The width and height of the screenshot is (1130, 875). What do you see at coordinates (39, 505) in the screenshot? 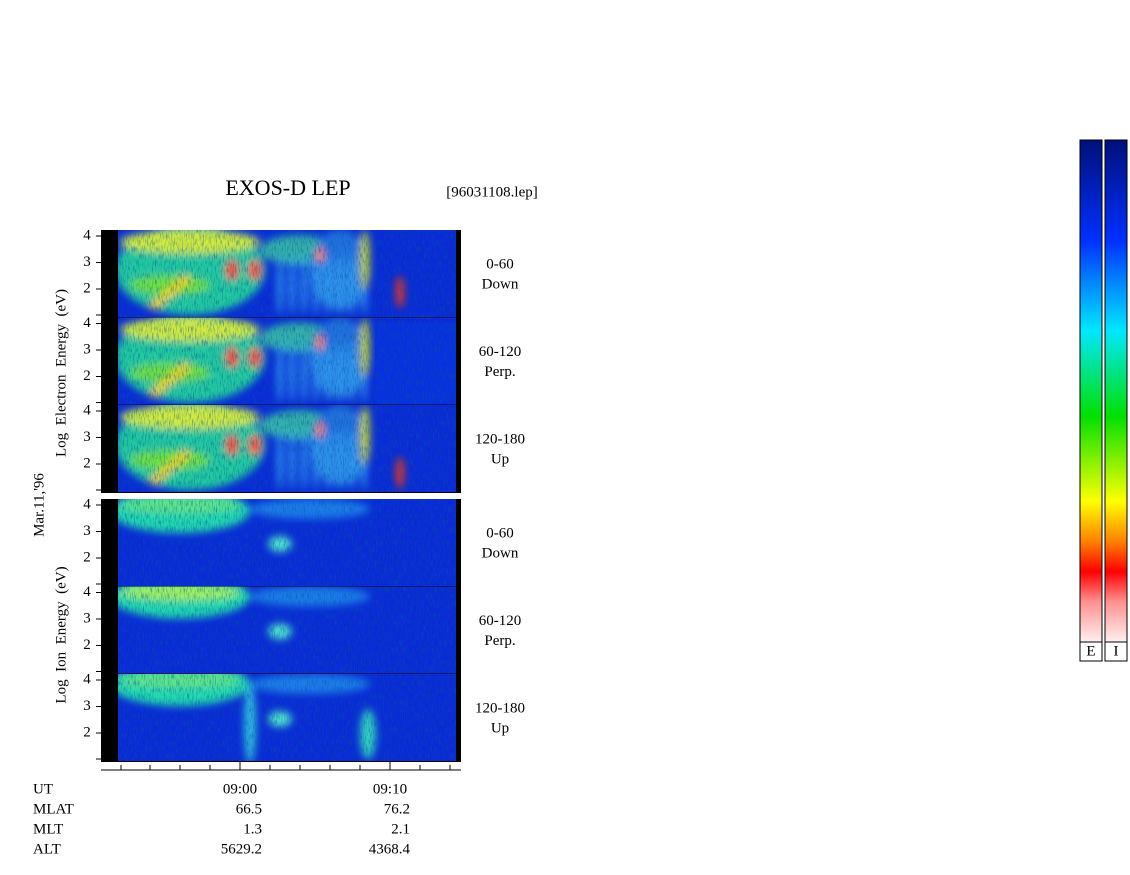
I see `date: Mar.11,'96` at bounding box center [39, 505].